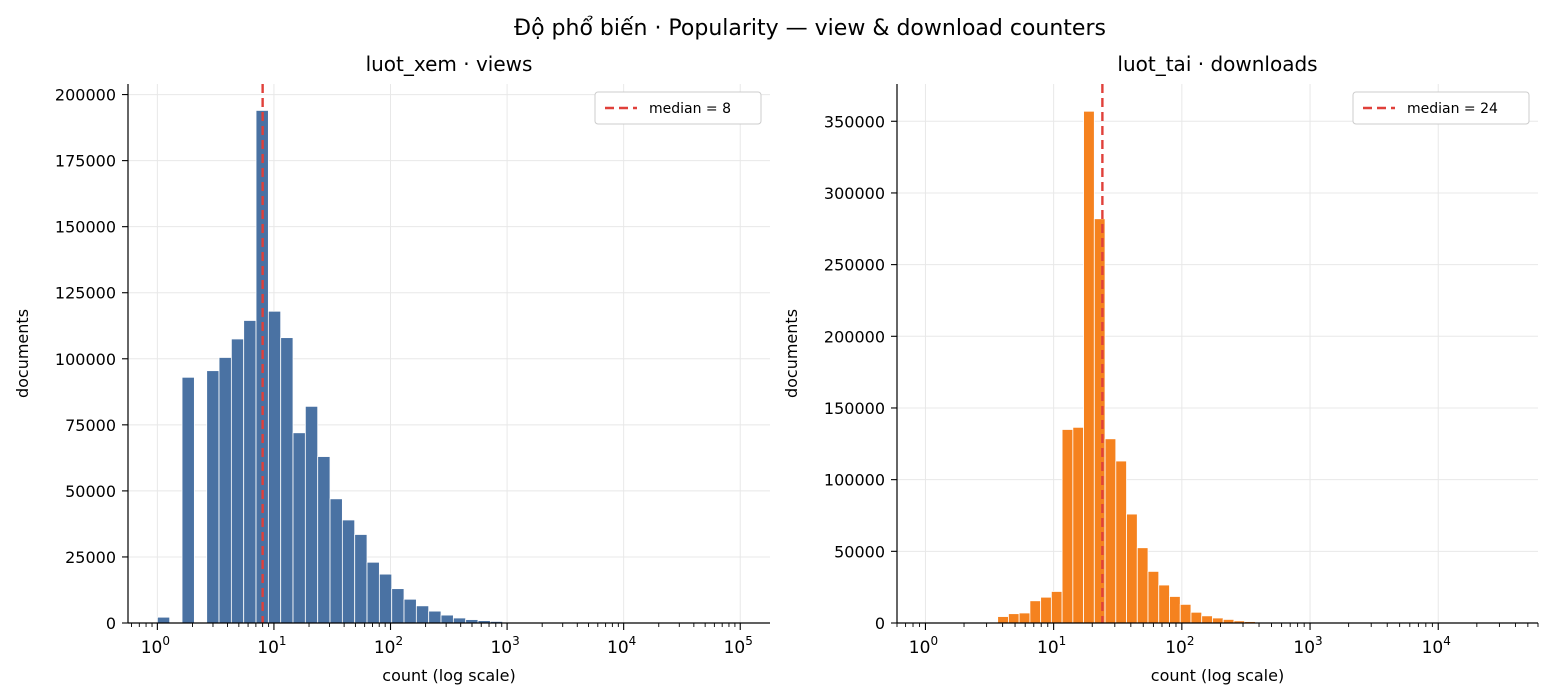  What do you see at coordinates (85, 359) in the screenshot?
I see `views-y-tick-label: 100000` at bounding box center [85, 359].